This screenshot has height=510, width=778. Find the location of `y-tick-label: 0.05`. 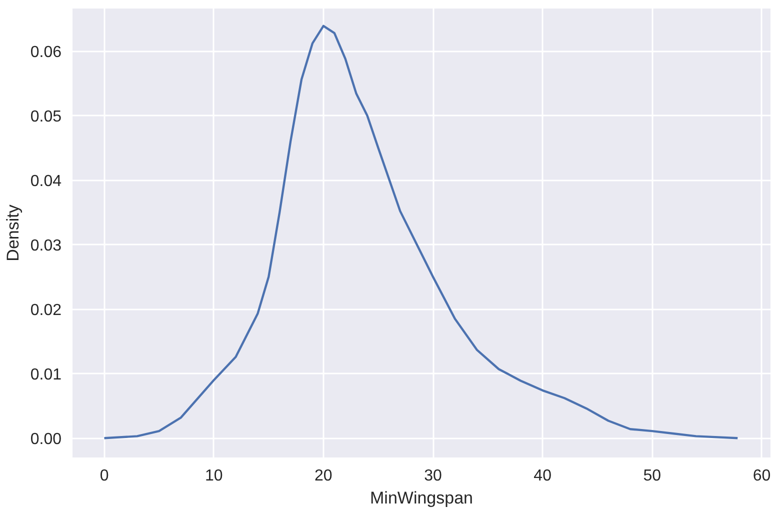

y-tick-label: 0.05 is located at coordinates (46, 117).